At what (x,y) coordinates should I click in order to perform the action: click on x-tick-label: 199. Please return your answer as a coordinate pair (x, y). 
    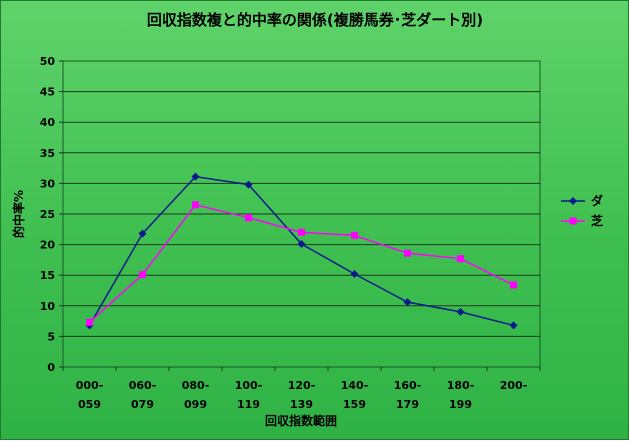
    Looking at the image, I should click on (460, 404).